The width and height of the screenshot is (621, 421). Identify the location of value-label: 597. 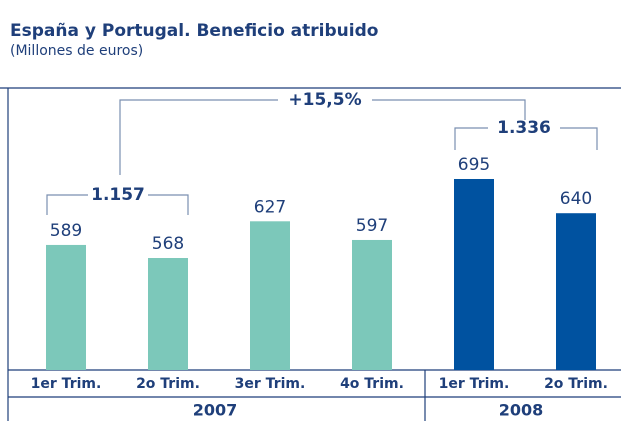
(372, 226).